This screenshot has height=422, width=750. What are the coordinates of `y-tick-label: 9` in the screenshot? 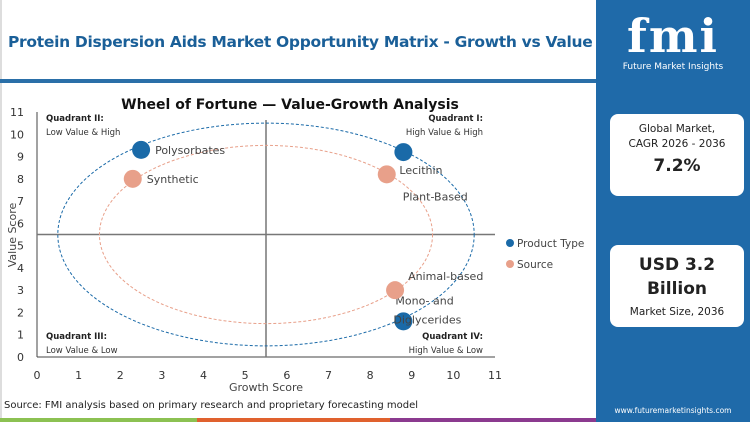 It's located at (20, 157).